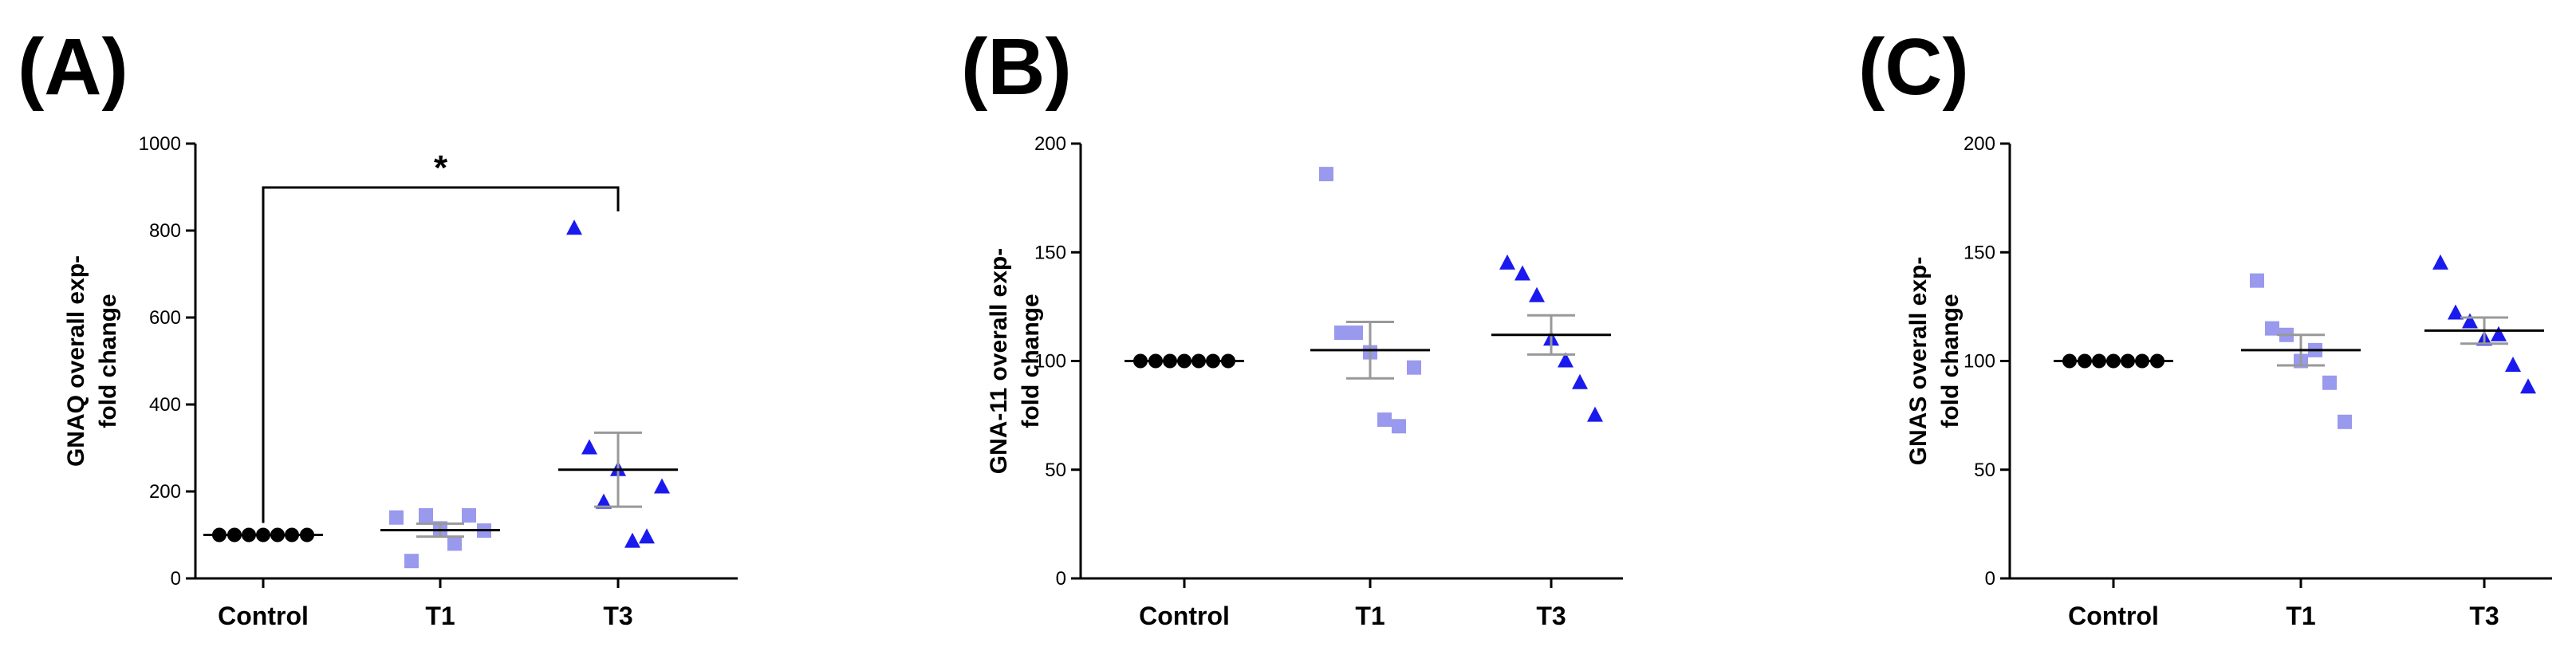 Image resolution: width=2576 pixels, height=651 pixels. Describe the element at coordinates (160, 144) in the screenshot. I see `y-tick-label: 1000` at that location.